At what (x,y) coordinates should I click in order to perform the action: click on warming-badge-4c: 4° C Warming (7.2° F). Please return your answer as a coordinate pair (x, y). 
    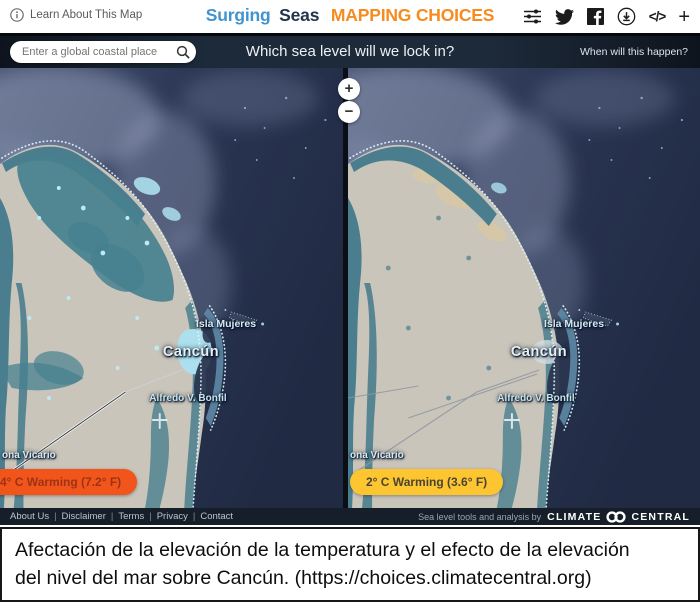
    Looking at the image, I should click on (69, 482).